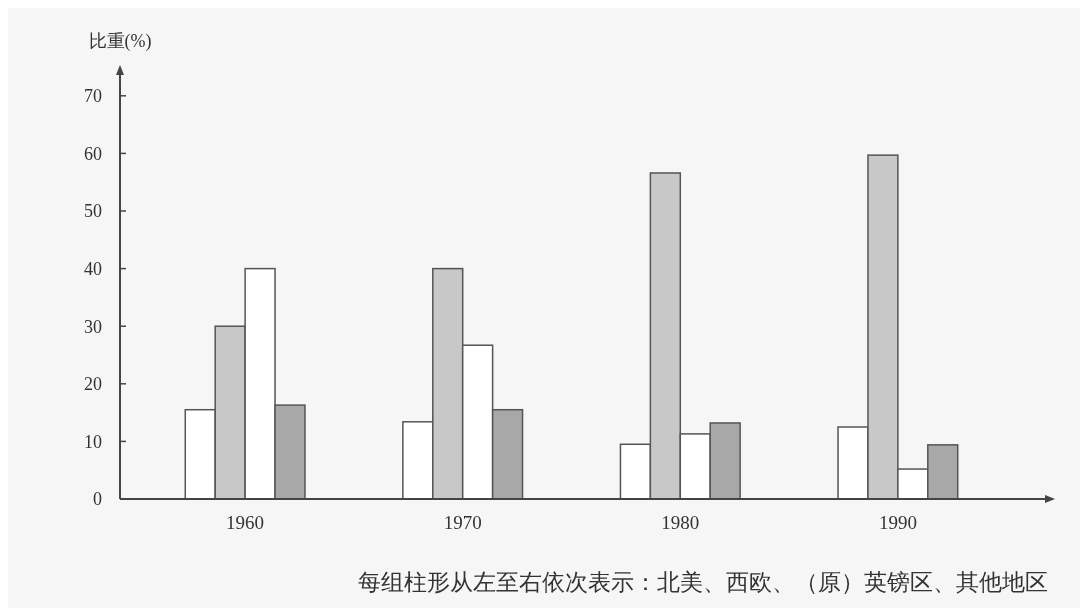  What do you see at coordinates (93, 384) in the screenshot?
I see `y-tick-label: 20` at bounding box center [93, 384].